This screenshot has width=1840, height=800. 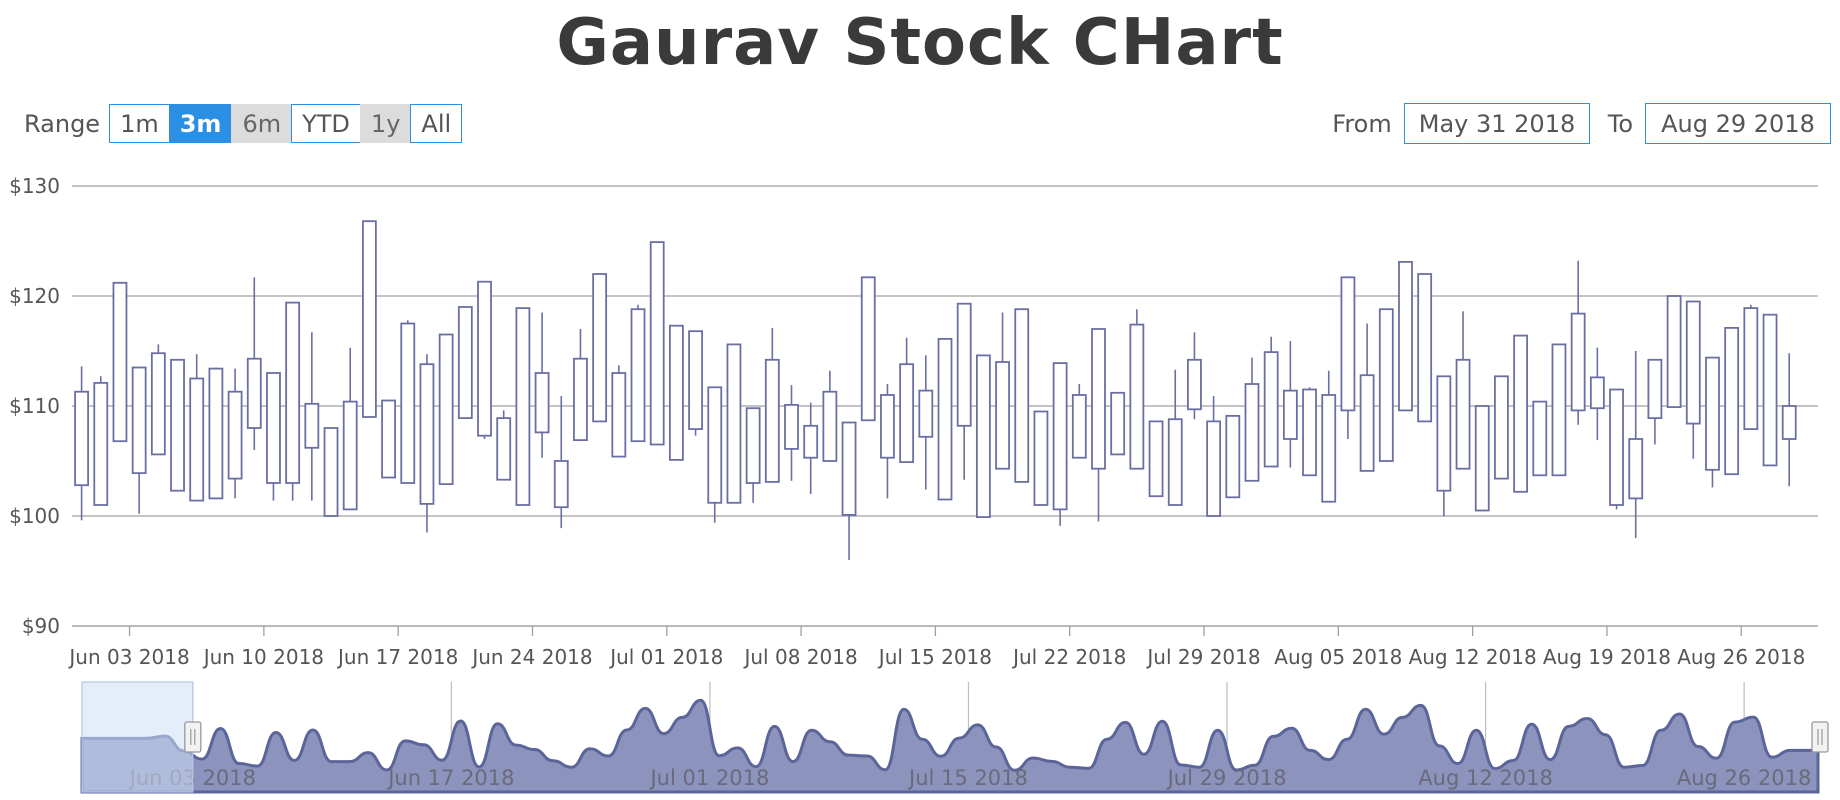 I want to click on navigator-tick-label: Jun 17 2018, so click(x=450, y=778).